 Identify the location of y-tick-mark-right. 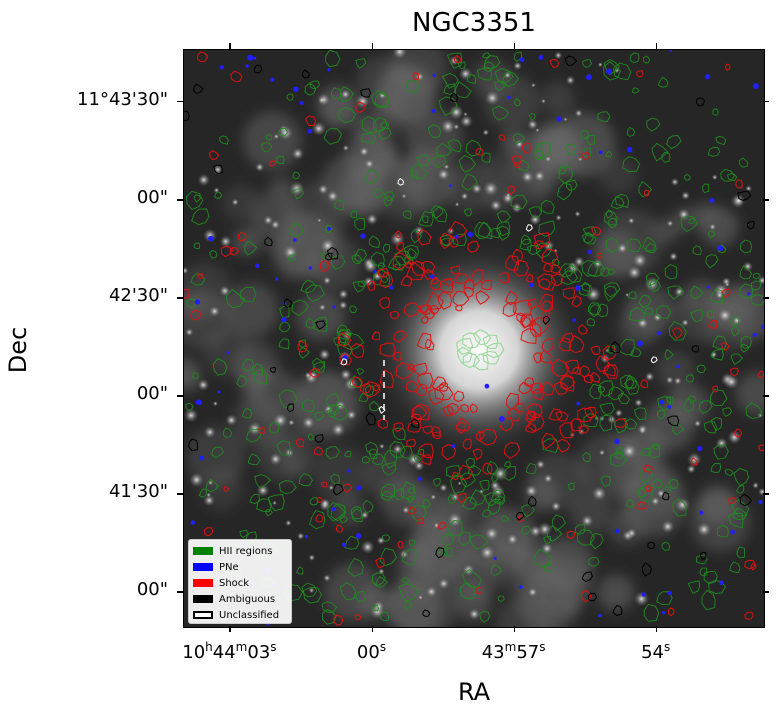
(766, 101).